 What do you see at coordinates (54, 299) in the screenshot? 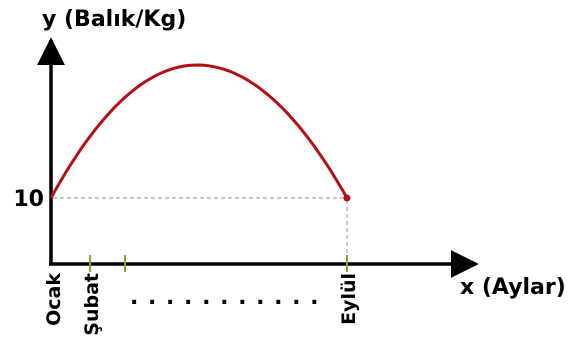
I see `x-tick-label-ocak: Ocak` at bounding box center [54, 299].